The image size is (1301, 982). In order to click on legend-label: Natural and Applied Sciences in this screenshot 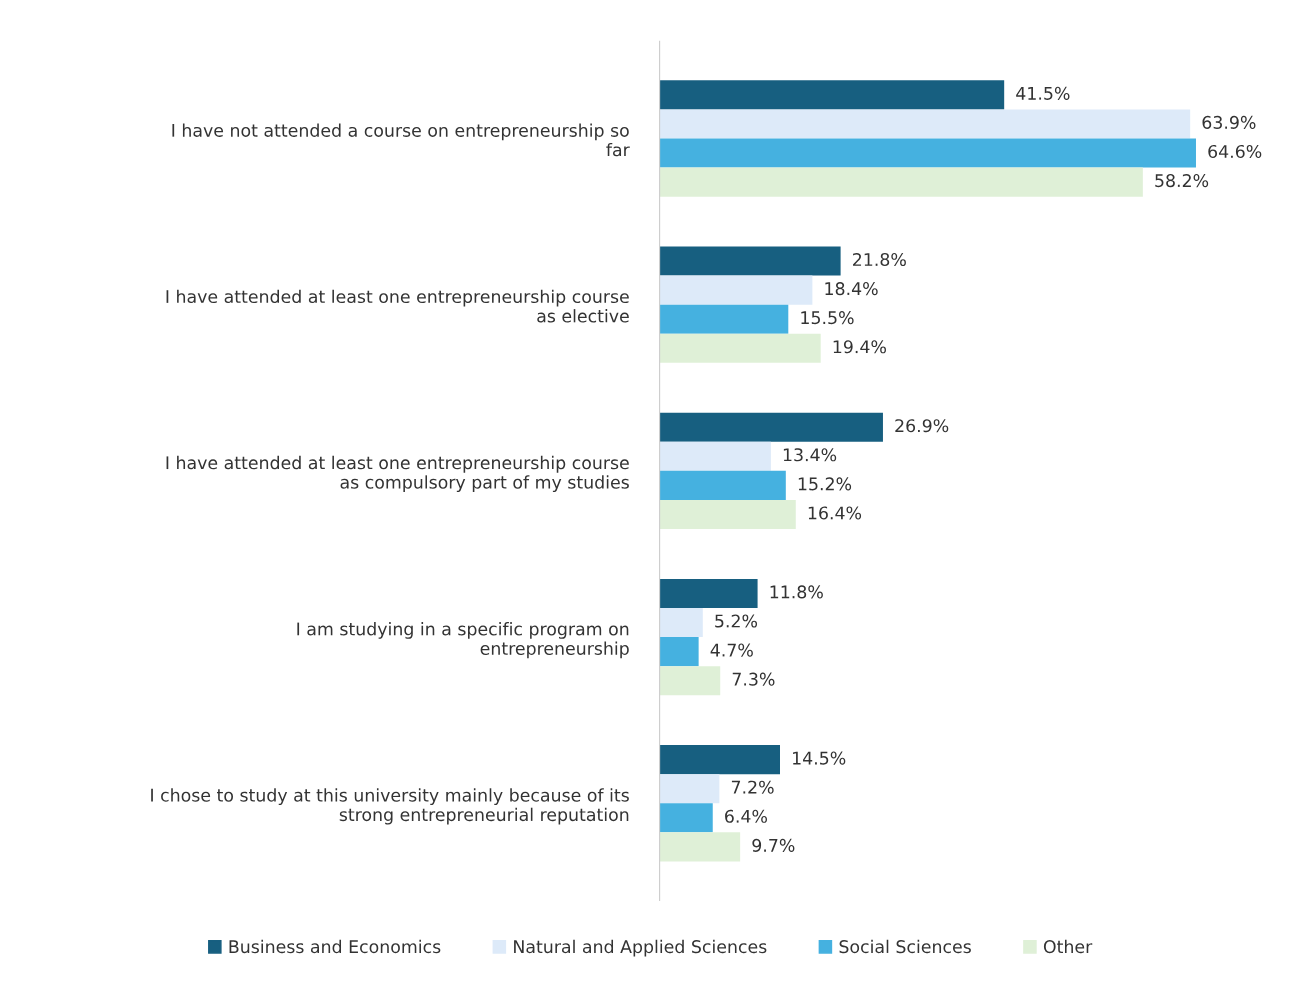, I will do `click(640, 948)`.